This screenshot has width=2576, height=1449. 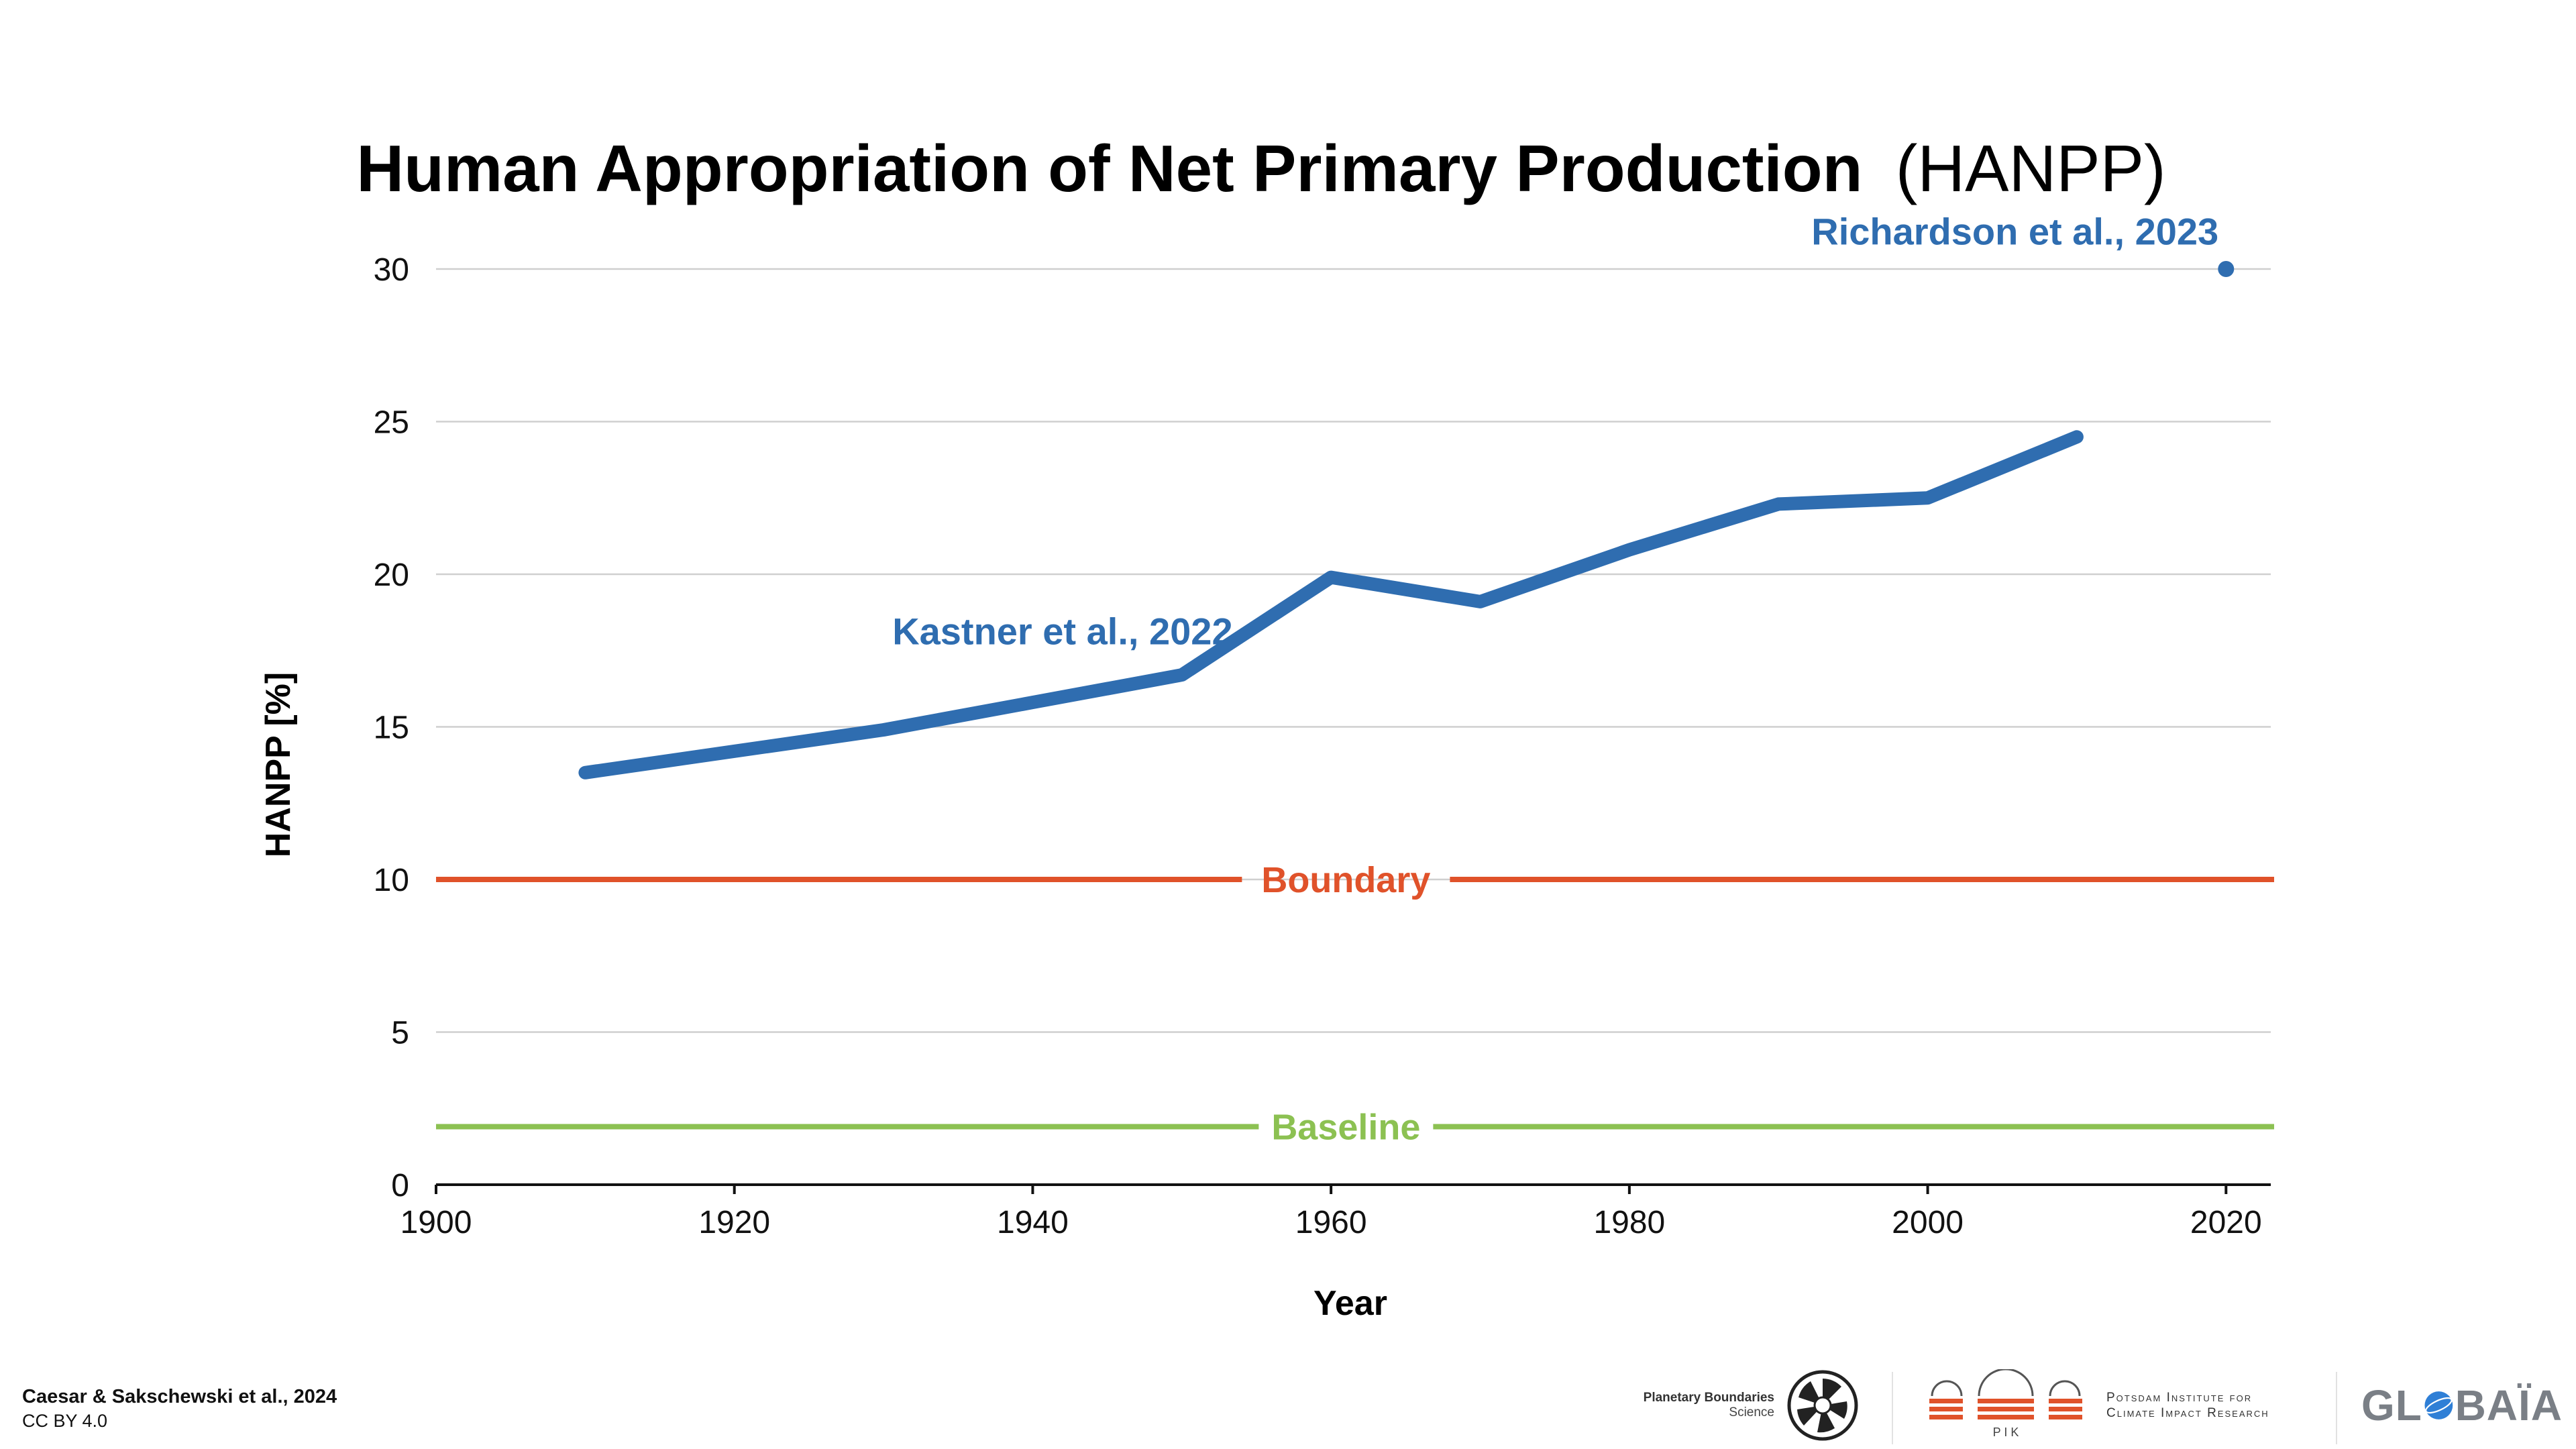 I want to click on reference-label-boundary: Boundary, so click(x=1345, y=880).